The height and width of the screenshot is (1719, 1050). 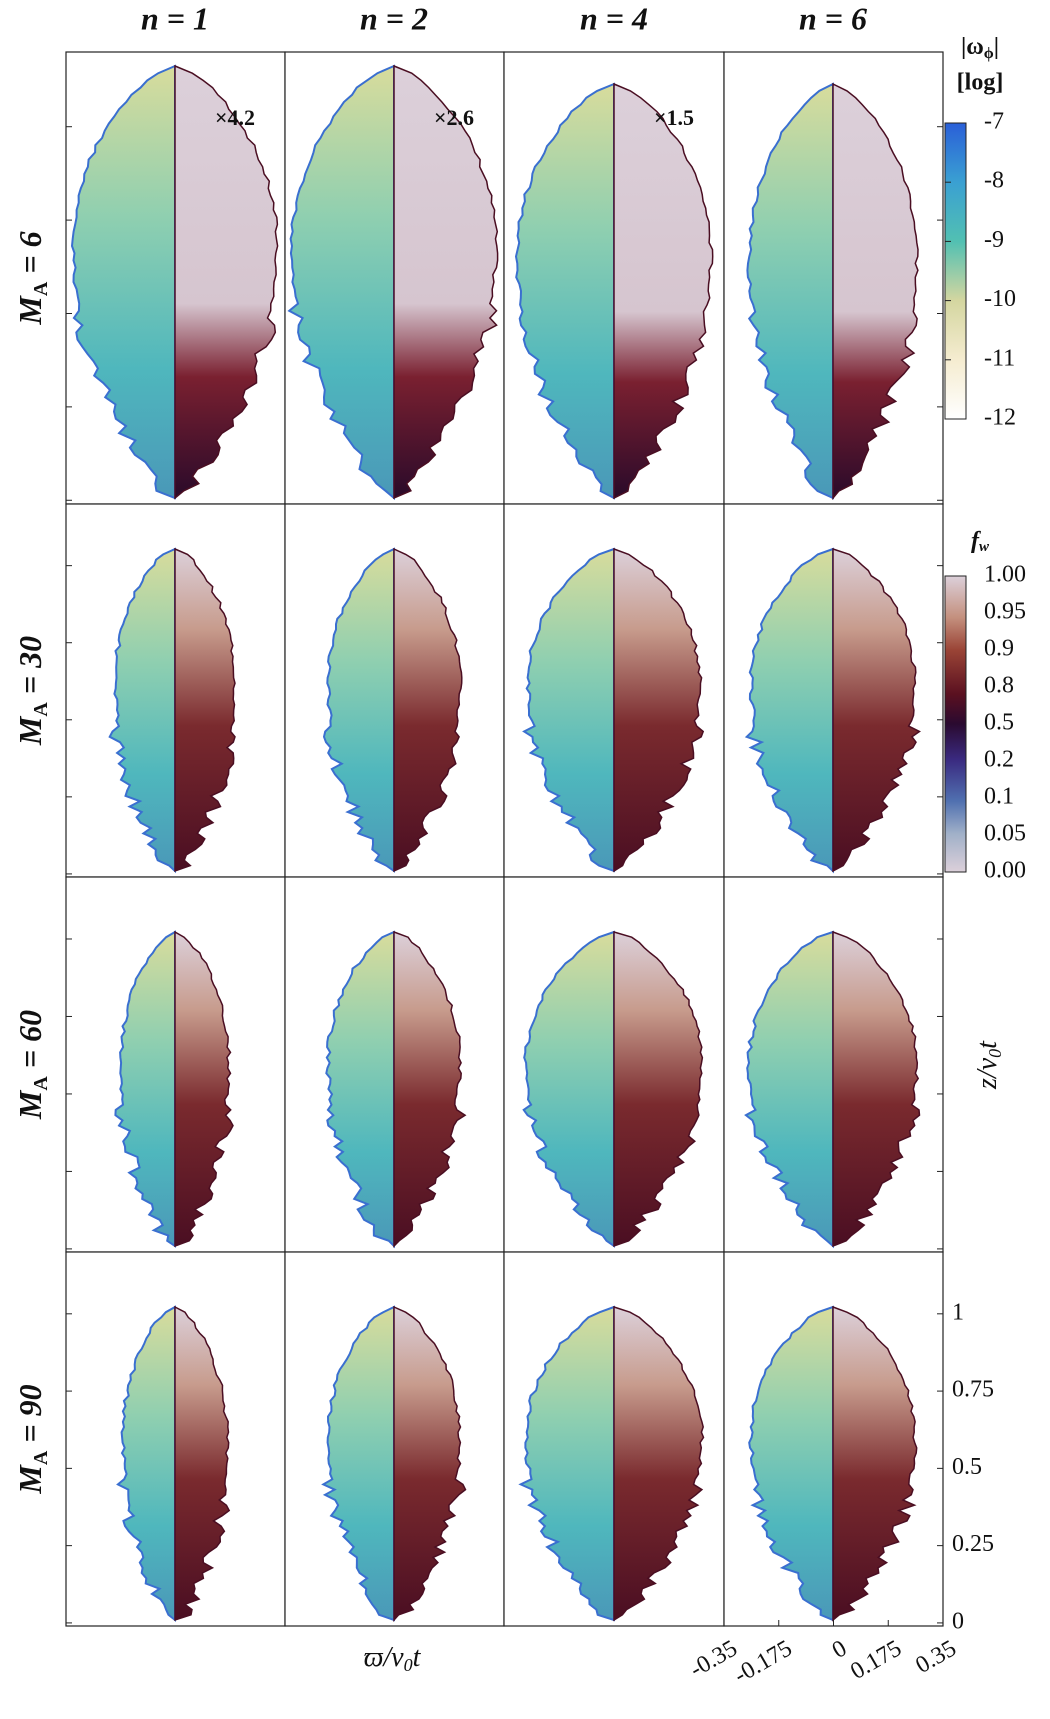 I want to click on colorbar-tick-label: 1.00, so click(x=1005, y=575).